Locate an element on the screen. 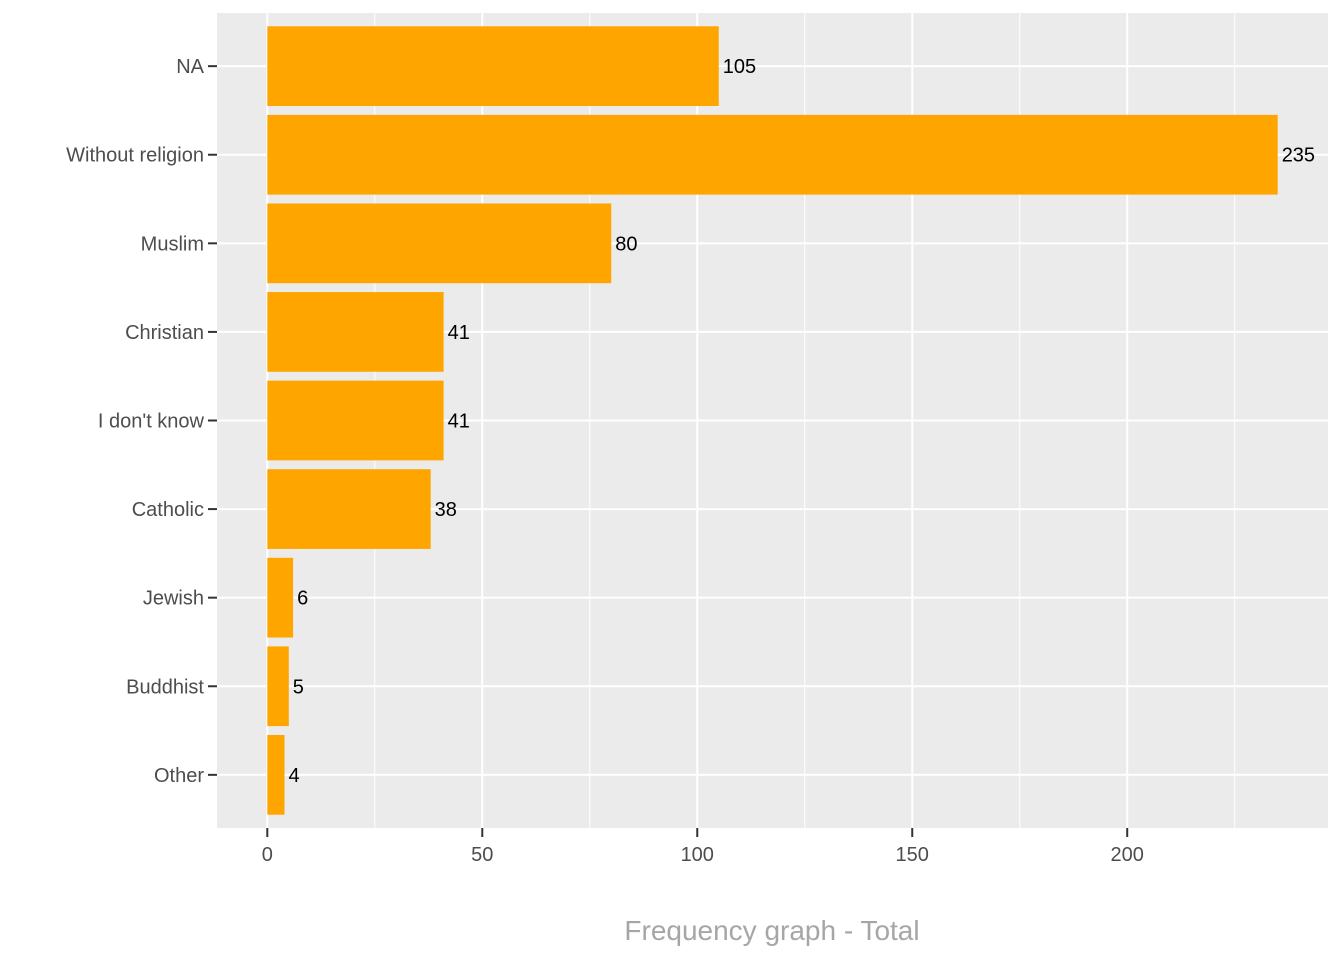 This screenshot has height=960, width=1344. y-tick-label: Catholic is located at coordinates (168, 510).